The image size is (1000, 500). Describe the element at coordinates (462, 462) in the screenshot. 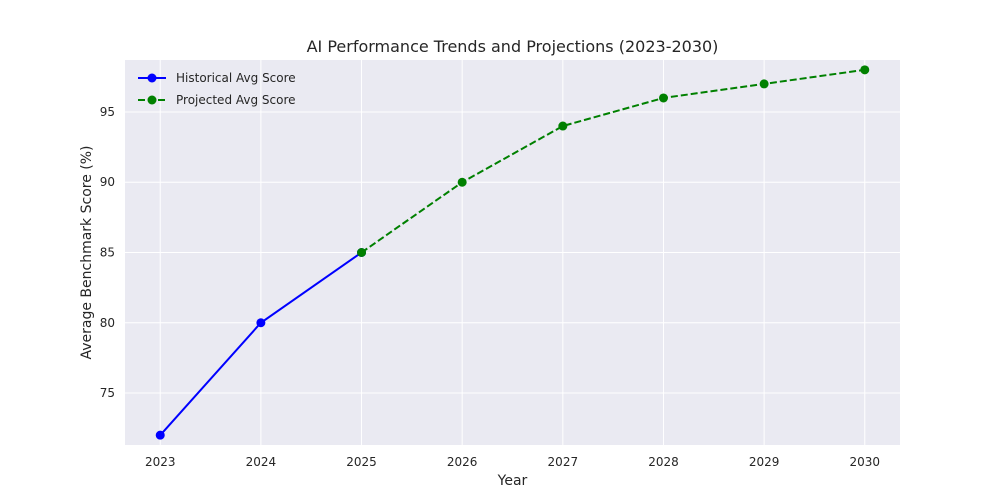

I see `x-tick-label: 2026` at that location.